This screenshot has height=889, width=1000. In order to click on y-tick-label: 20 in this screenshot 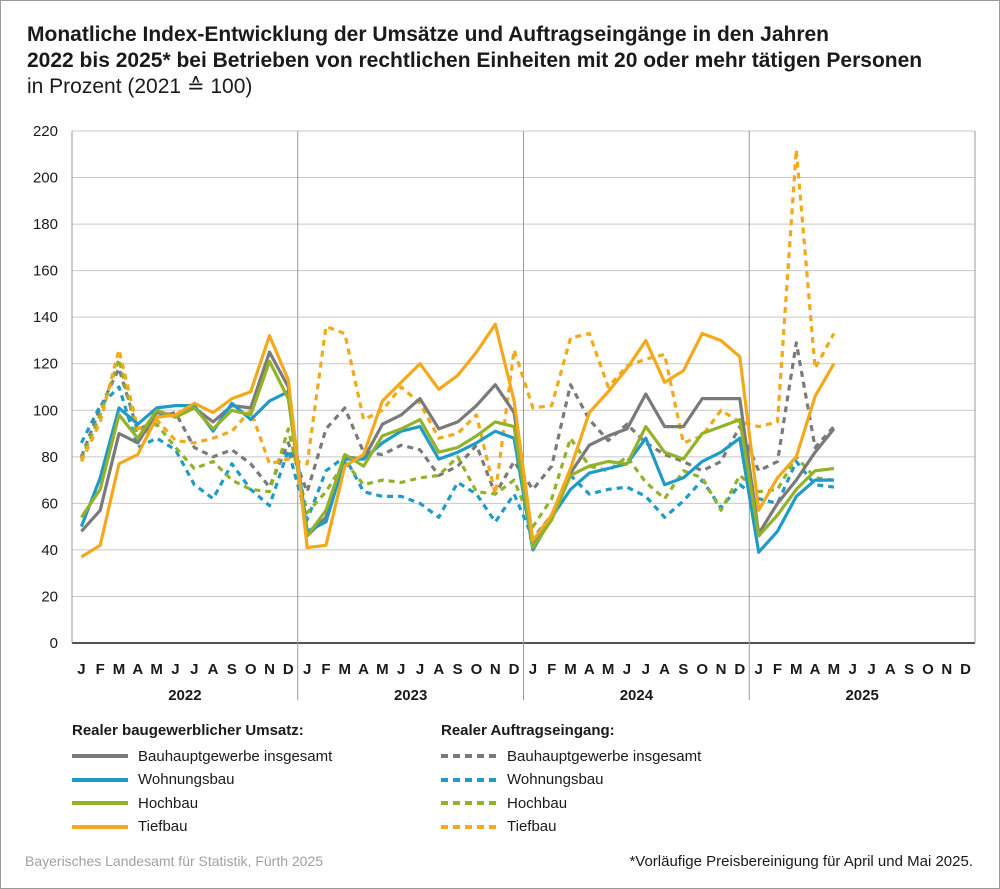, I will do `click(49, 596)`.